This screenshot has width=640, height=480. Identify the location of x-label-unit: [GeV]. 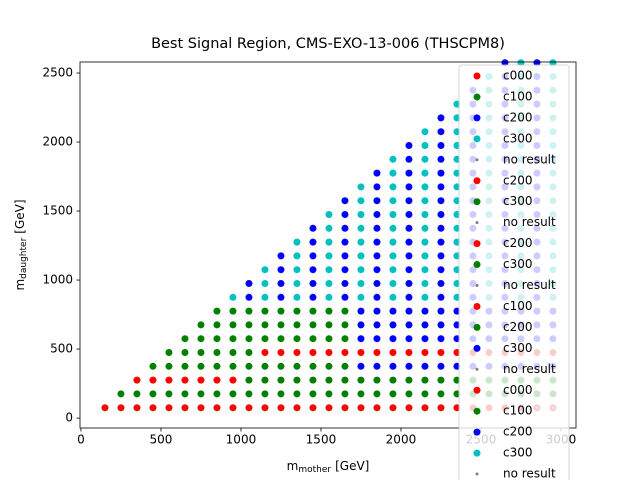
(352, 466).